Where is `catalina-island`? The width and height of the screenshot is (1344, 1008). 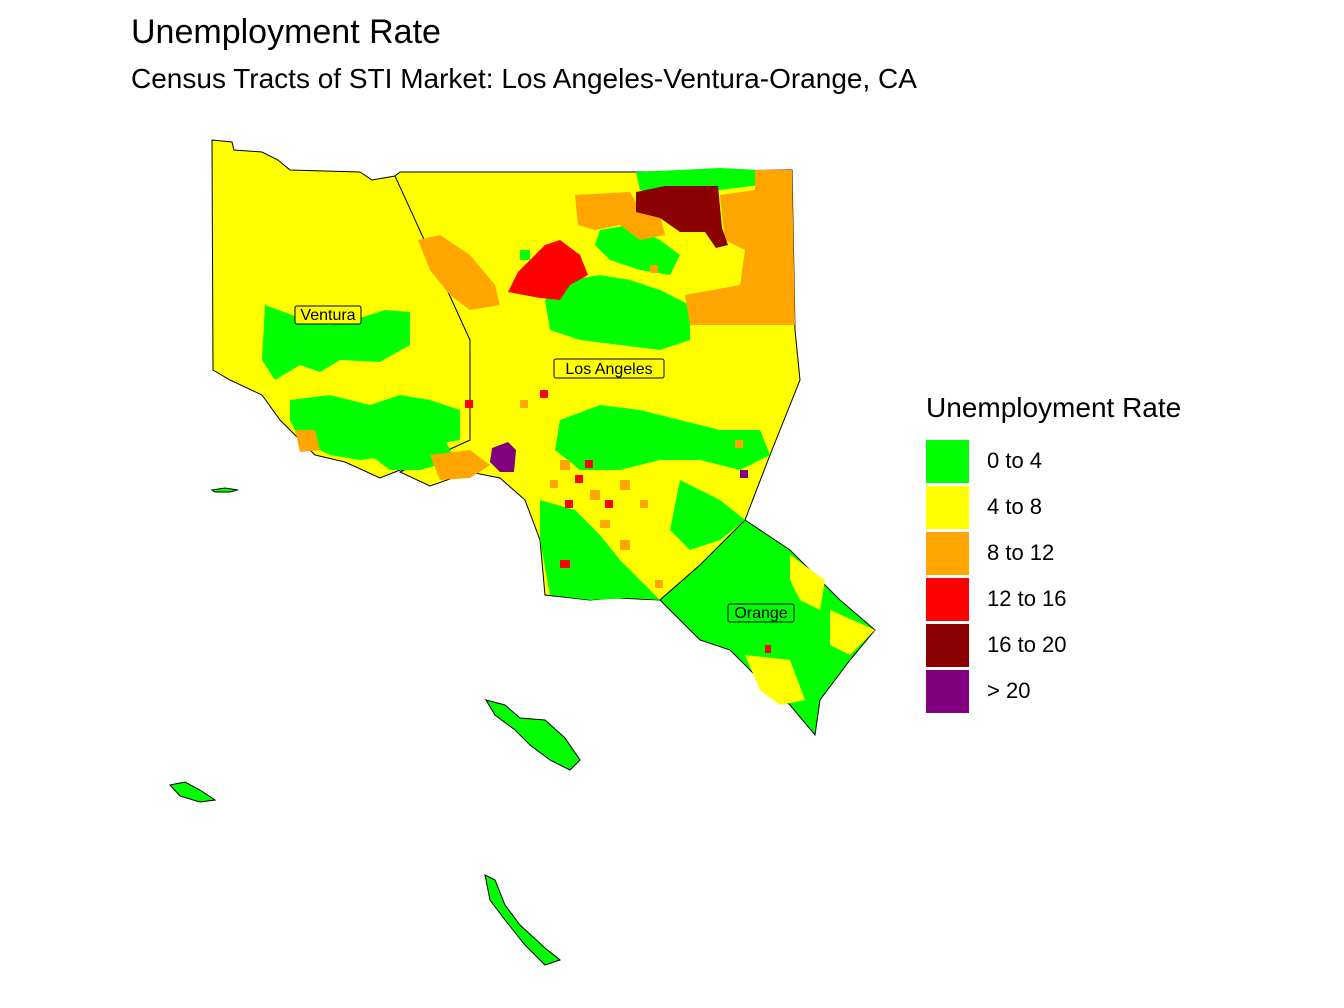 catalina-island is located at coordinates (532, 735).